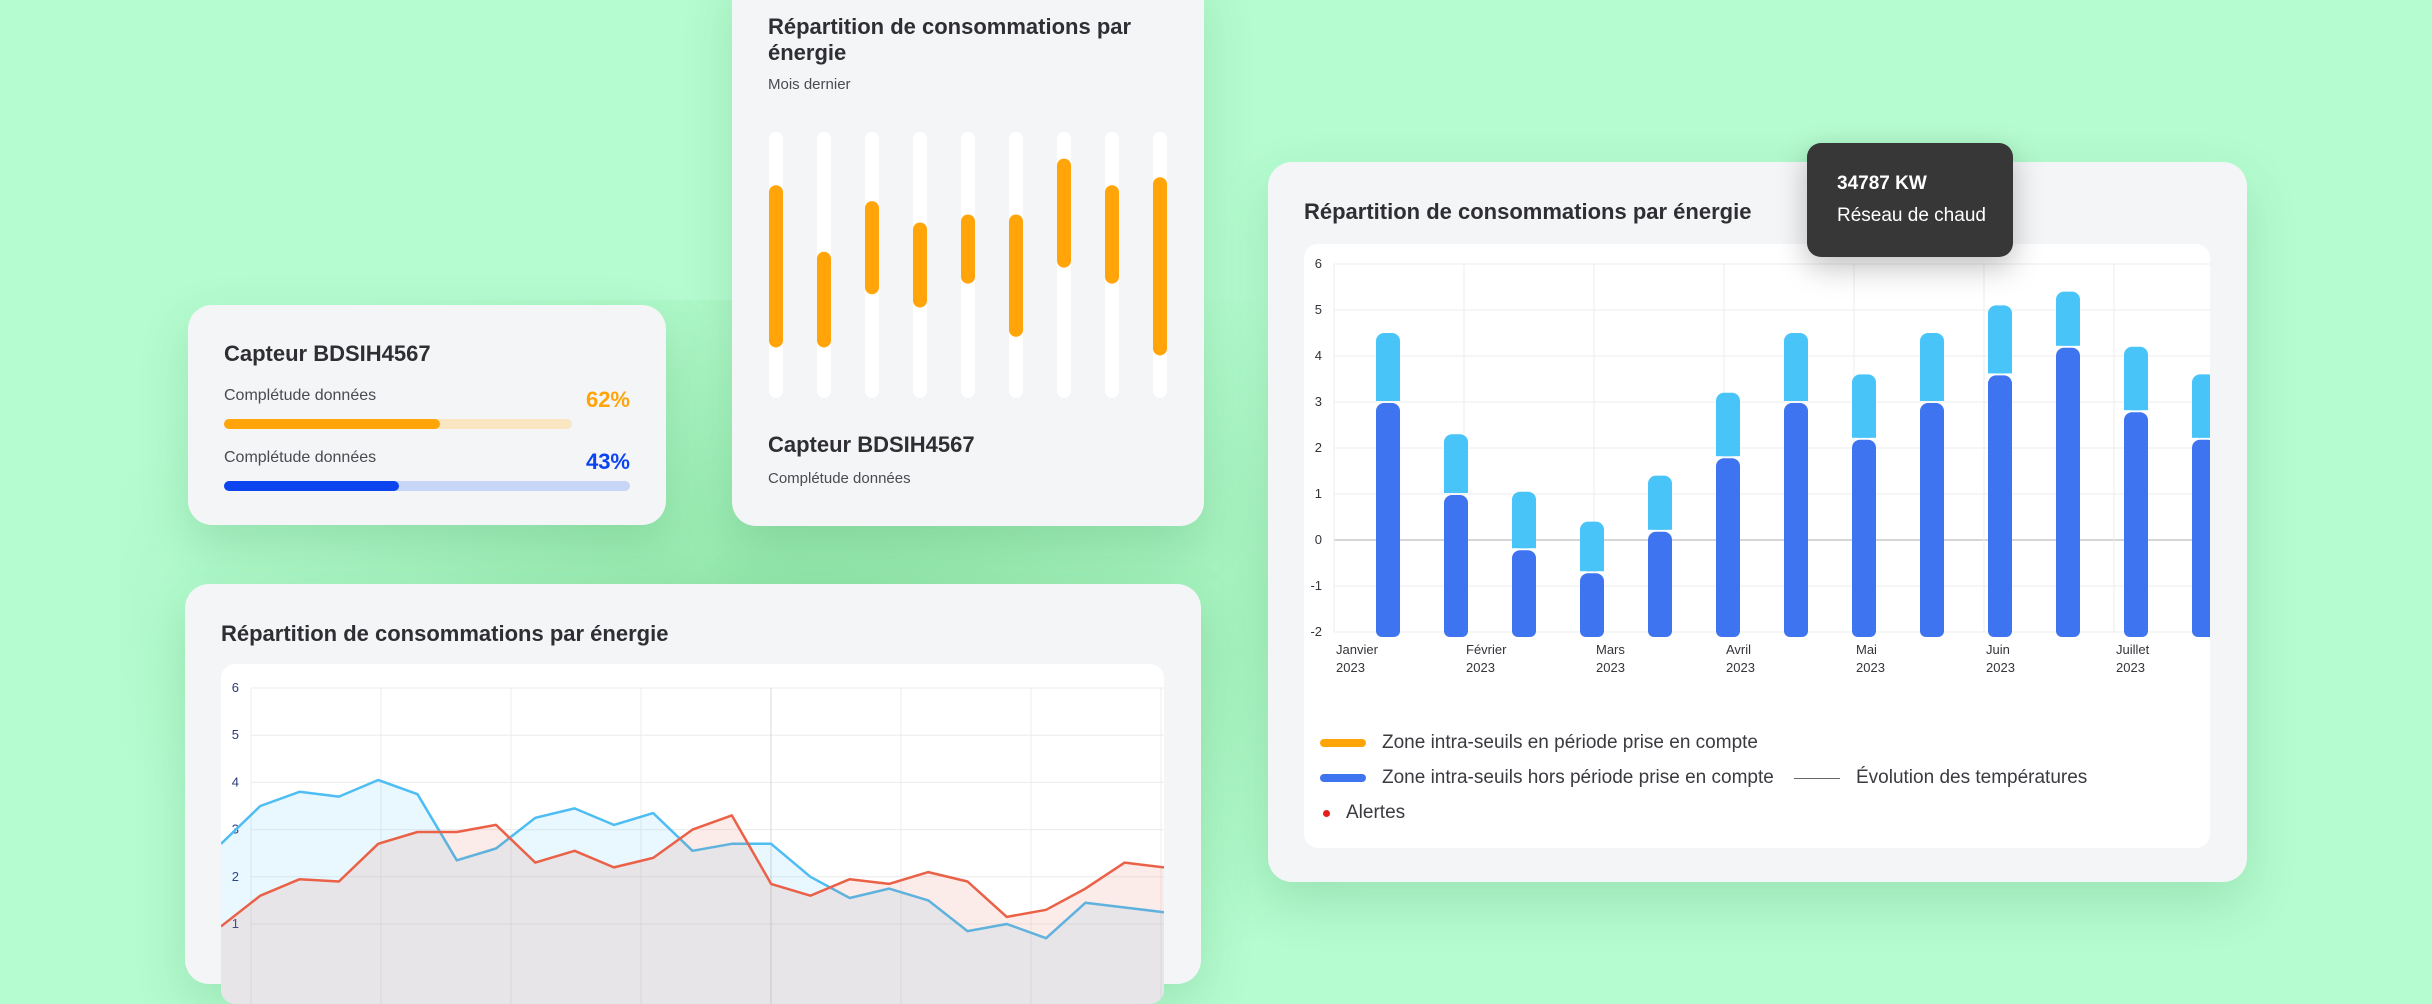  Describe the element at coordinates (1316, 585) in the screenshot. I see `y-tick-label: -1` at that location.